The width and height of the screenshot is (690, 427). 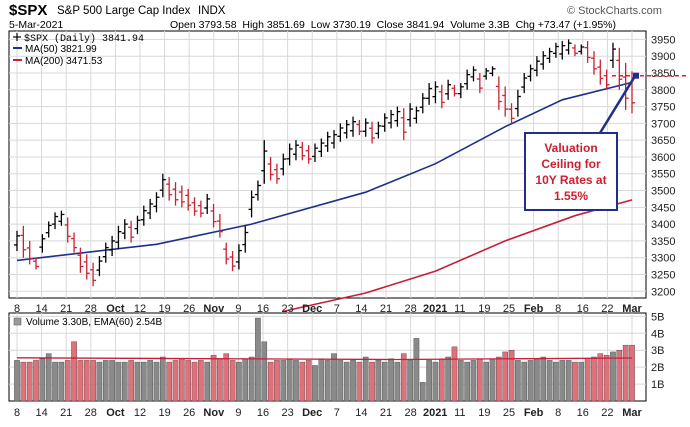 What do you see at coordinates (41, 413) in the screenshot?
I see `volume-x-tick-label: 14` at bounding box center [41, 413].